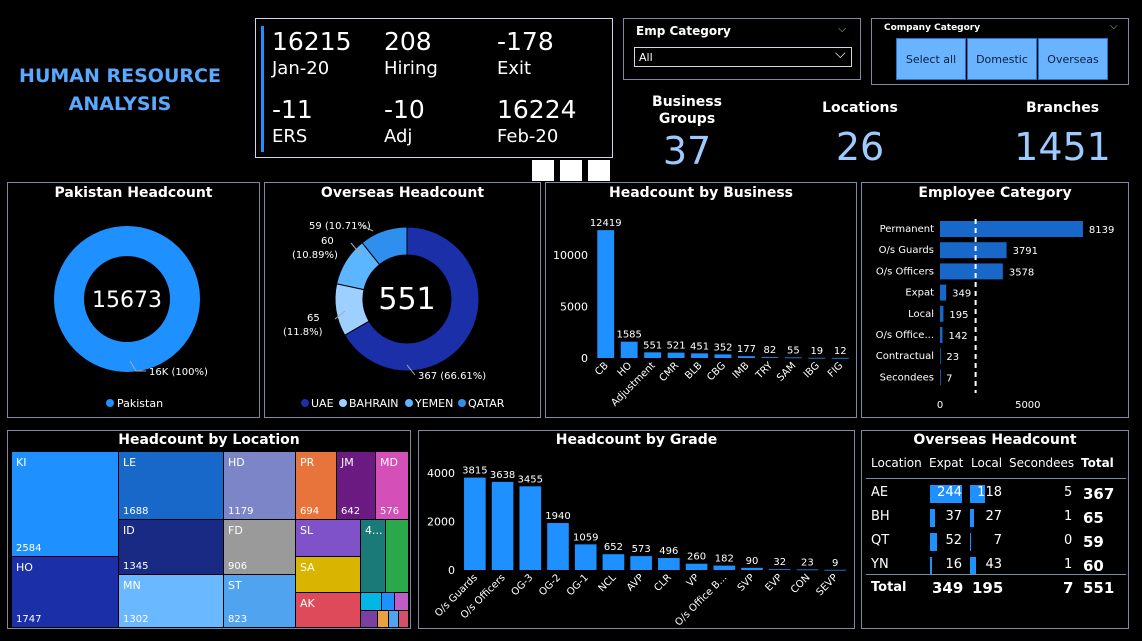 This screenshot has height=641, width=1142. Describe the element at coordinates (356, 485) in the screenshot. I see `treemap-tile-jm: JM 642` at that location.